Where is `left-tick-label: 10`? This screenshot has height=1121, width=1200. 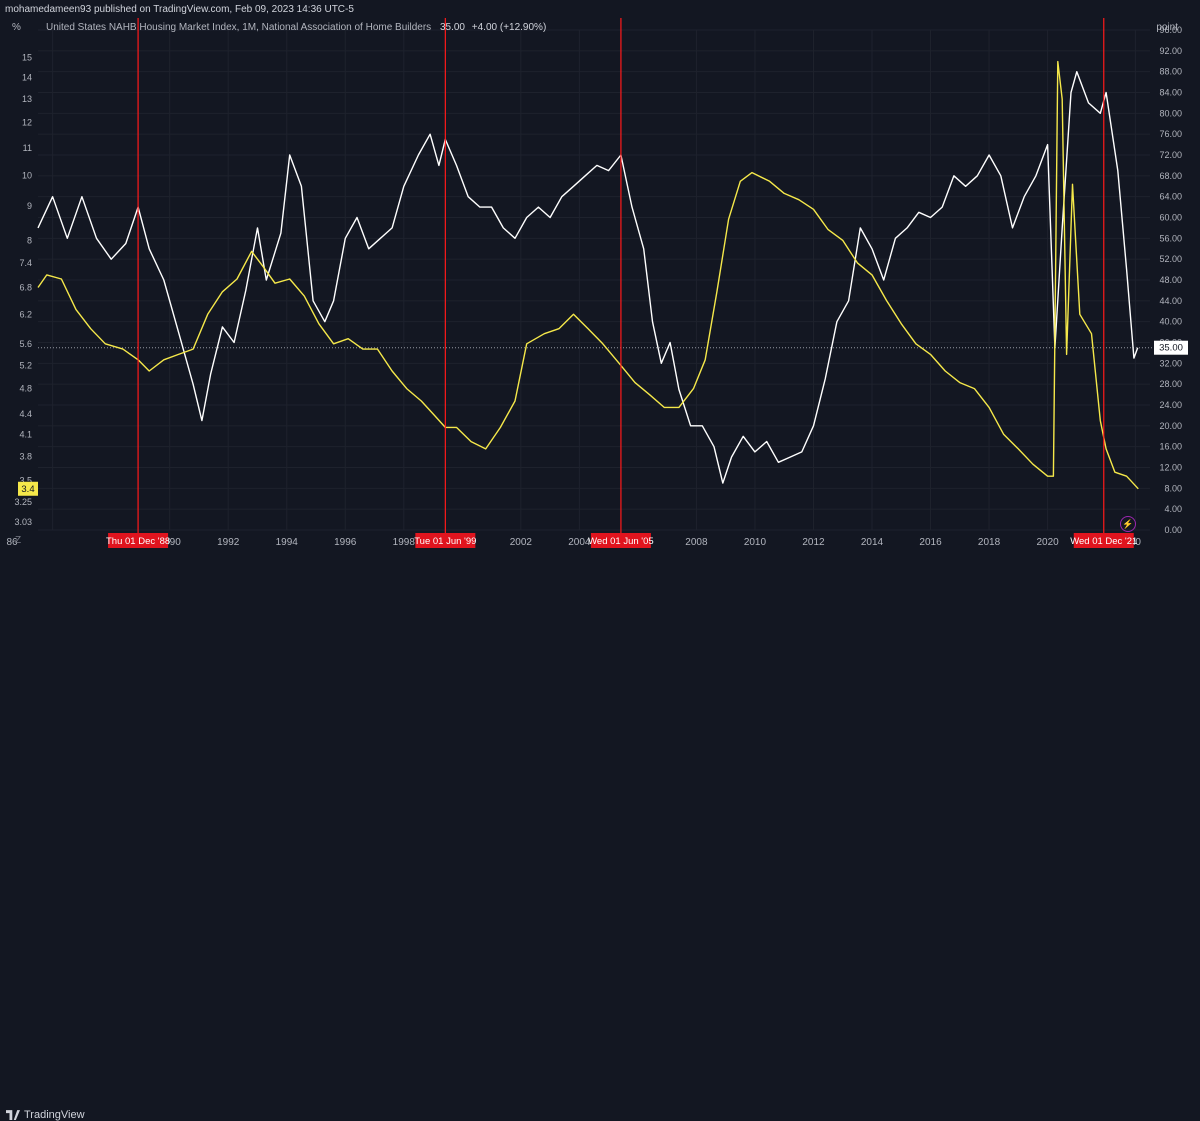 left-tick-label: 10 is located at coordinates (27, 175).